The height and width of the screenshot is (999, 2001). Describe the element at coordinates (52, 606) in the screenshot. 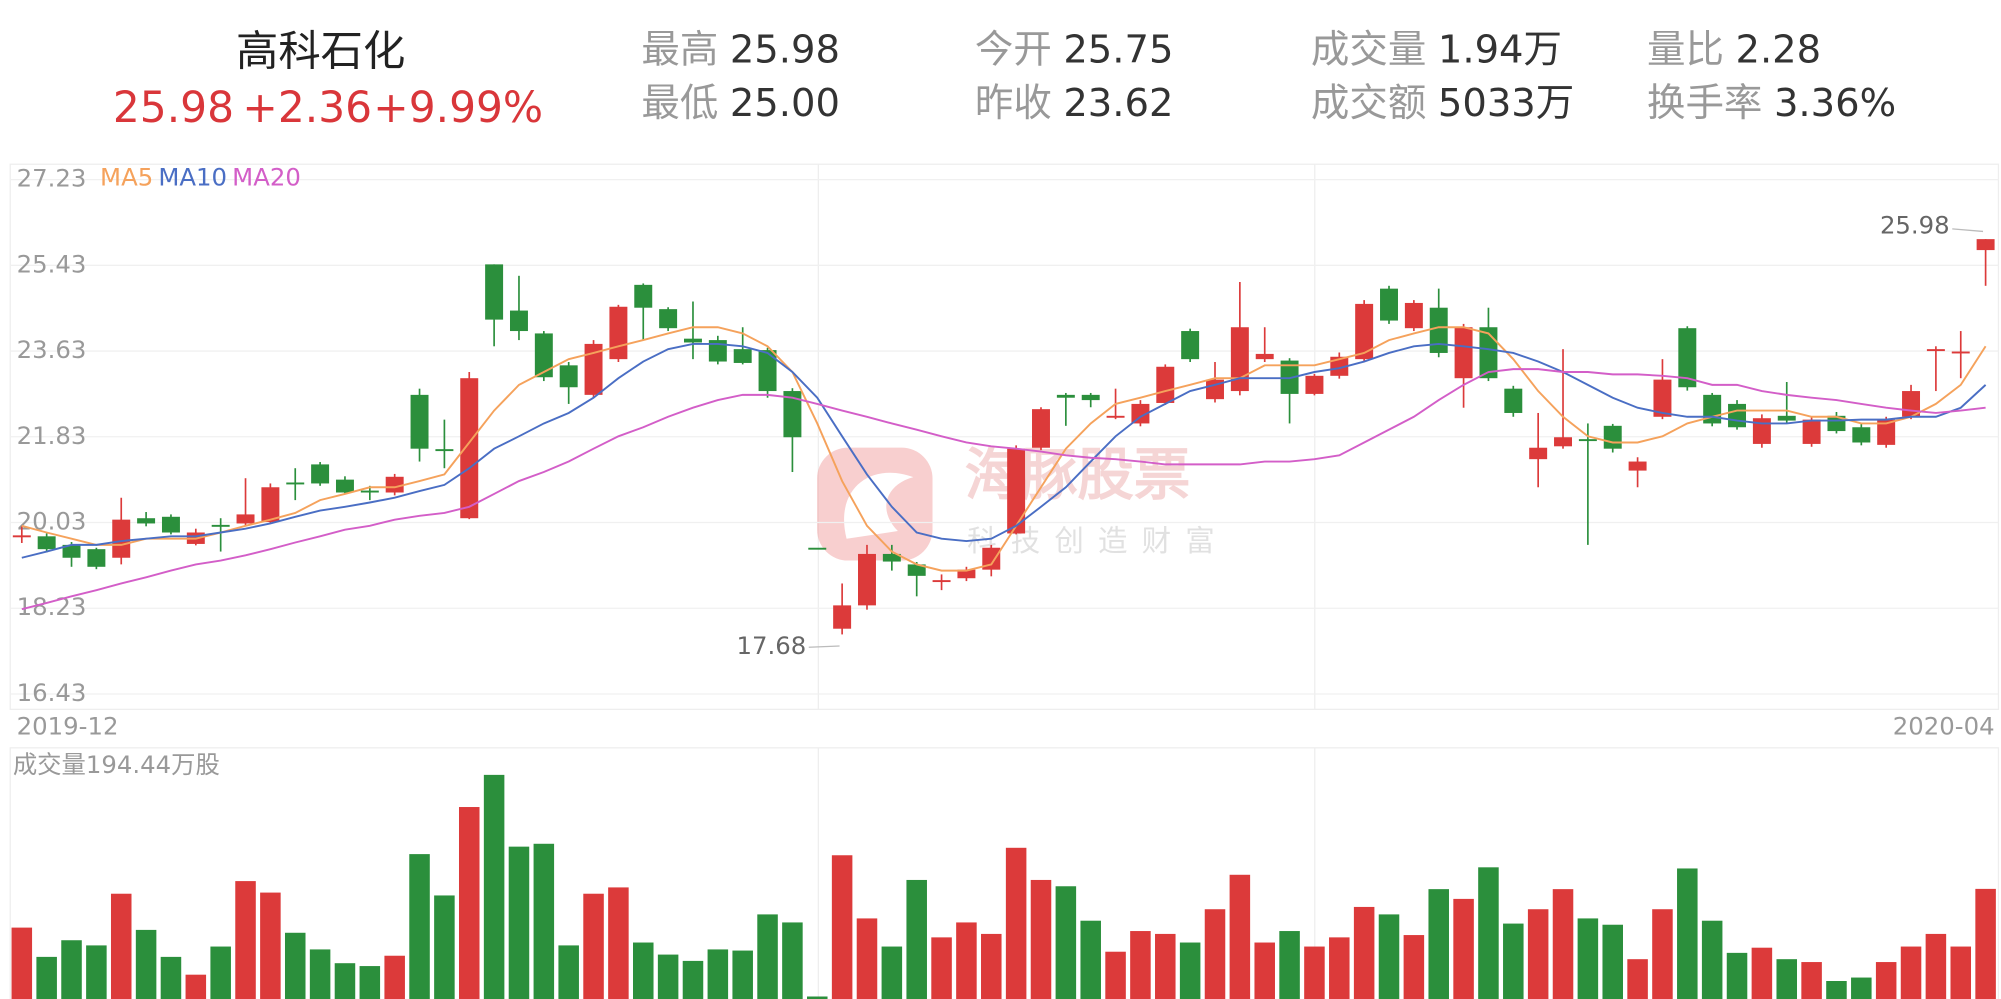

I see `y-tick-label: 18.23` at that location.